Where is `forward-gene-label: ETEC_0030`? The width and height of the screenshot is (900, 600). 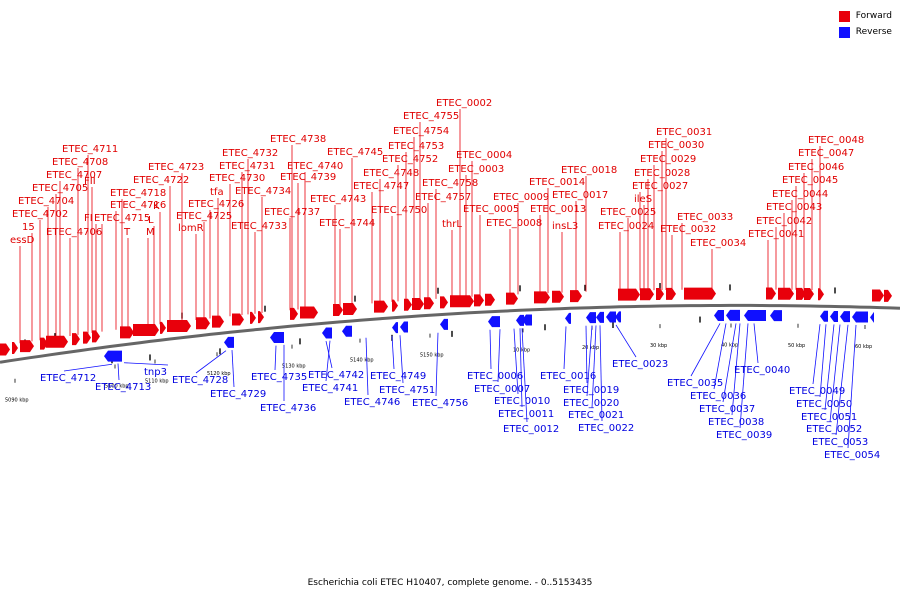
forward-gene-label: ETEC_0030 is located at coordinates (676, 145).